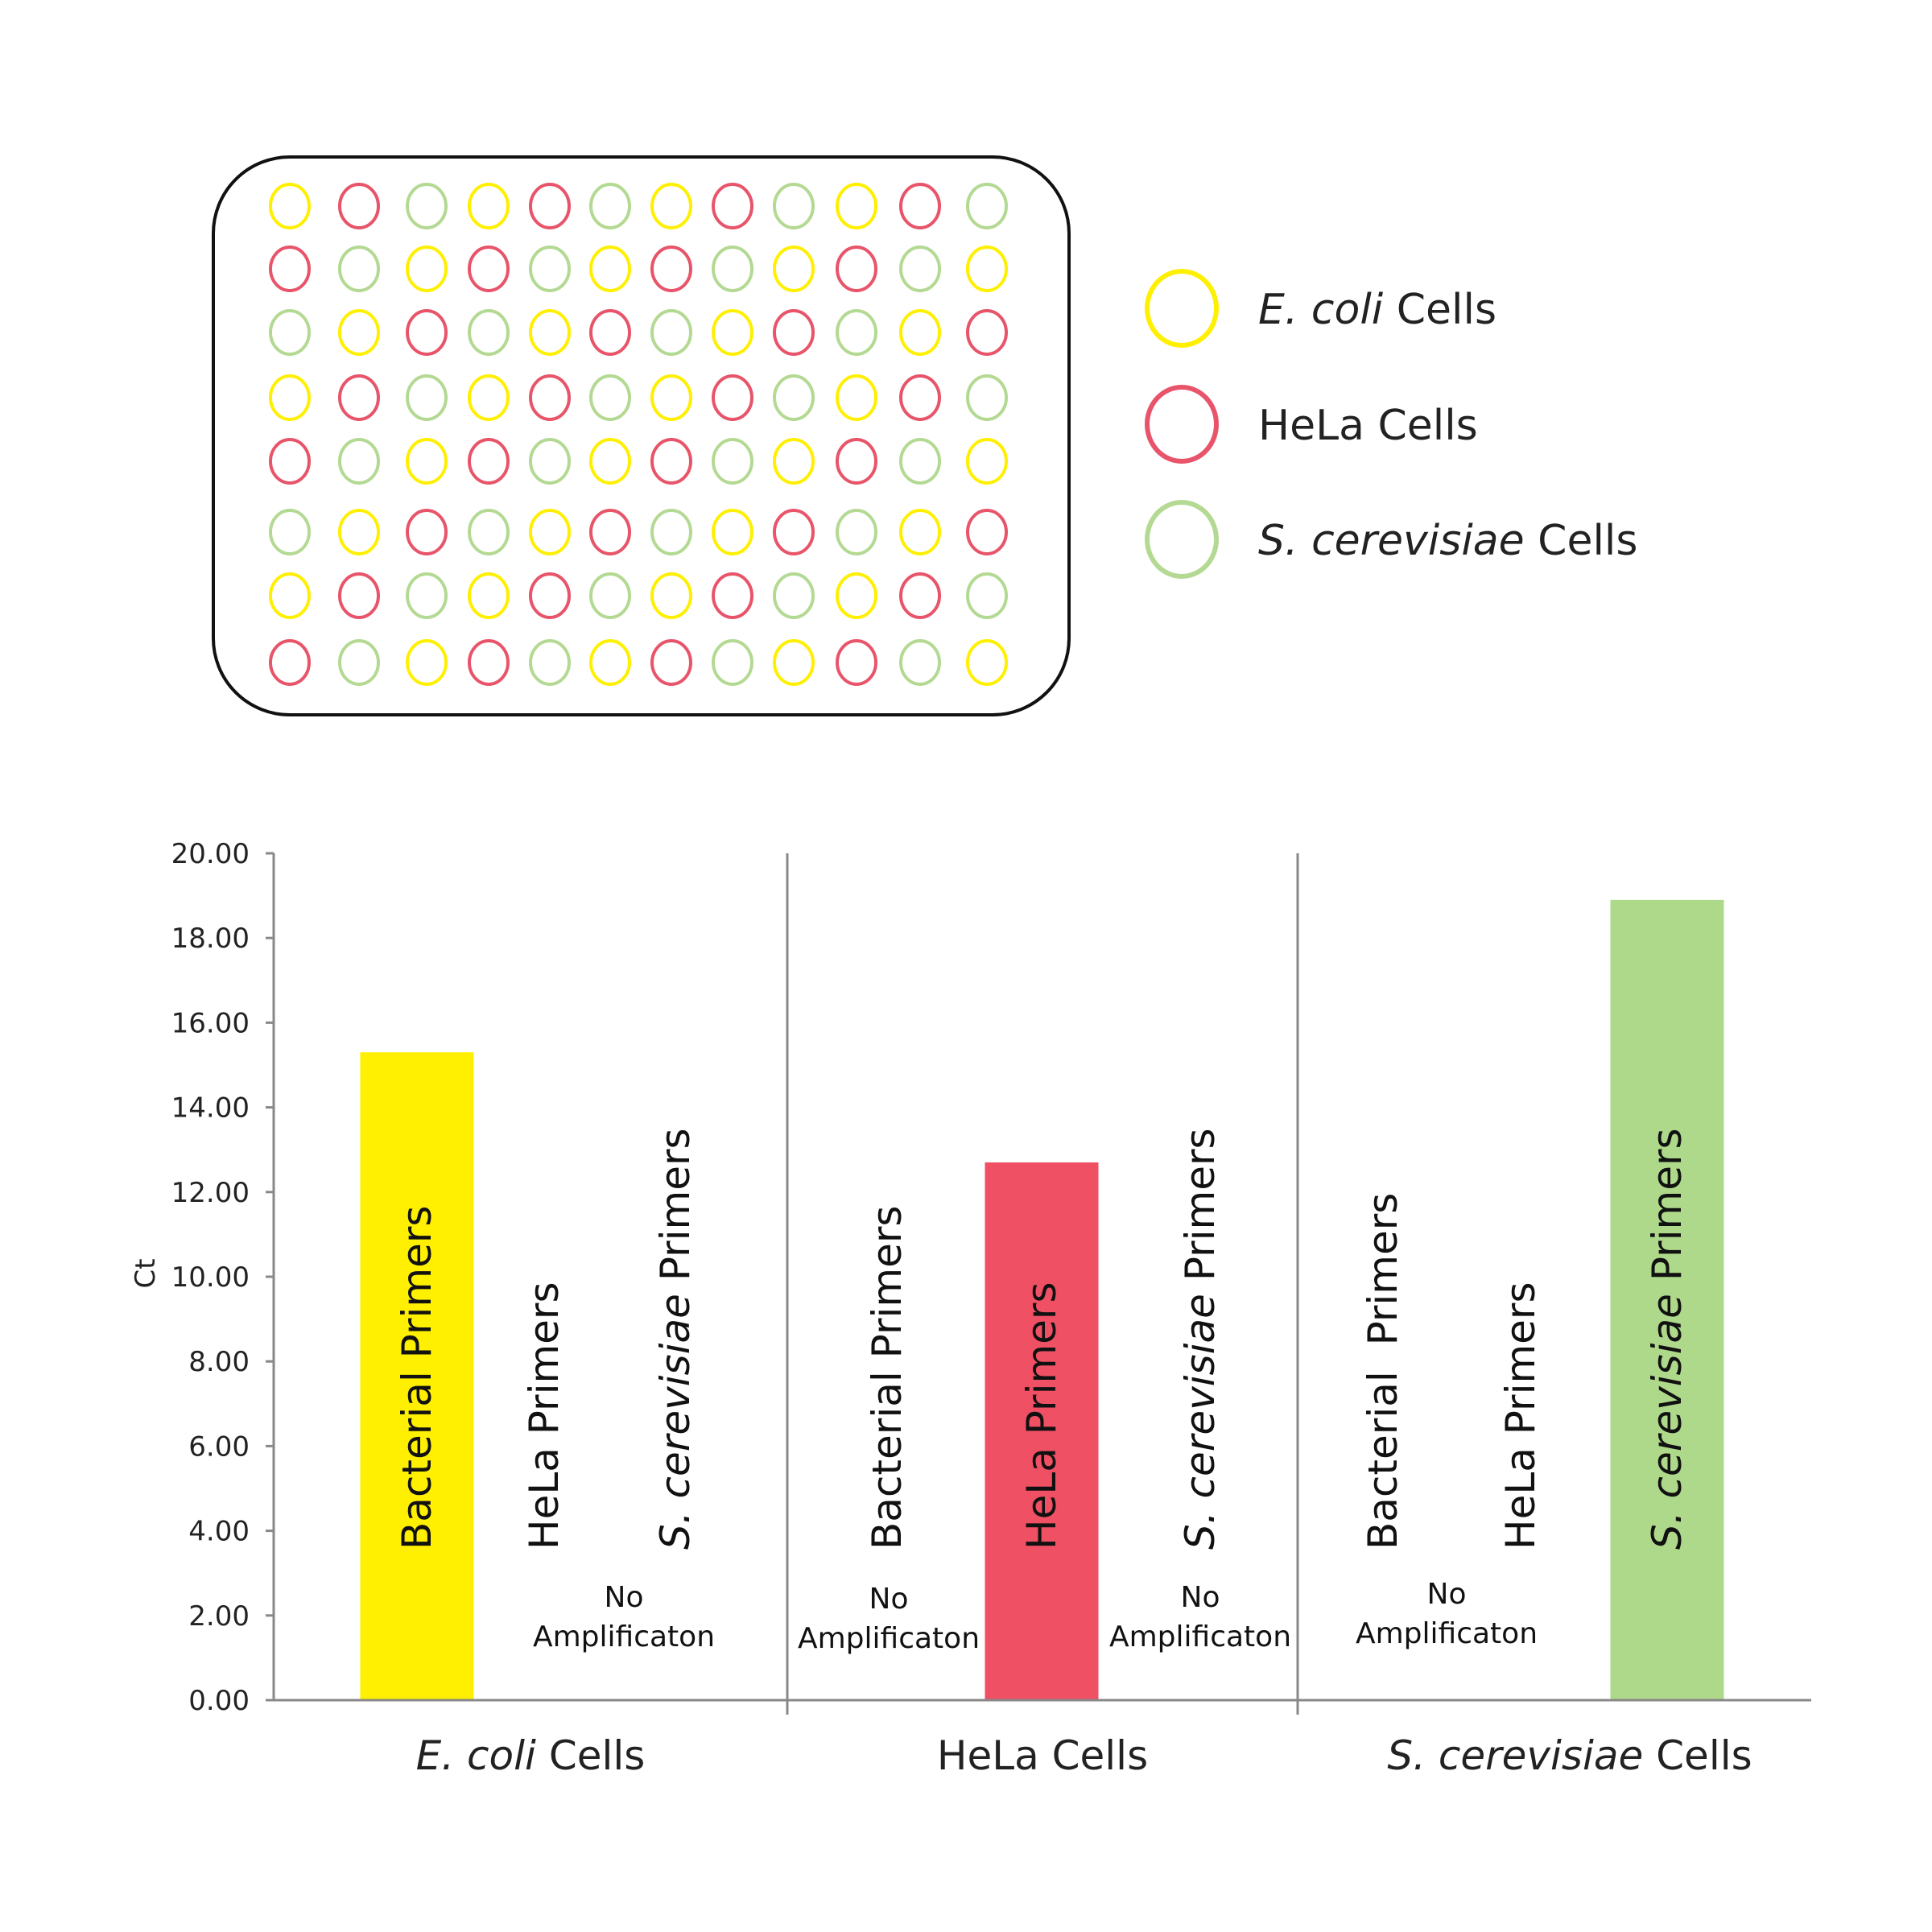 The height and width of the screenshot is (1932, 1932). What do you see at coordinates (1515, 1755) in the screenshot?
I see `group-label-italic: S. cerevisiae` at bounding box center [1515, 1755].